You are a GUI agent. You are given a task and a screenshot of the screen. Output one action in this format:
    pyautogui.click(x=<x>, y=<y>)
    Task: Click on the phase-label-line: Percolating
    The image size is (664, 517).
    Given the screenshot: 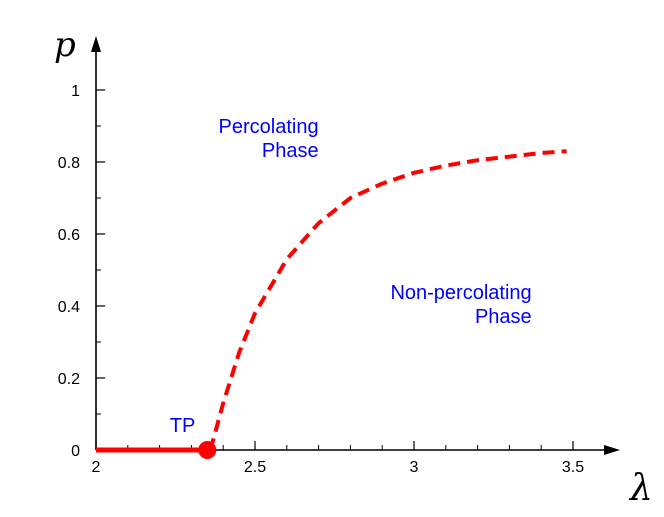 What is the action you would take?
    pyautogui.click(x=269, y=127)
    